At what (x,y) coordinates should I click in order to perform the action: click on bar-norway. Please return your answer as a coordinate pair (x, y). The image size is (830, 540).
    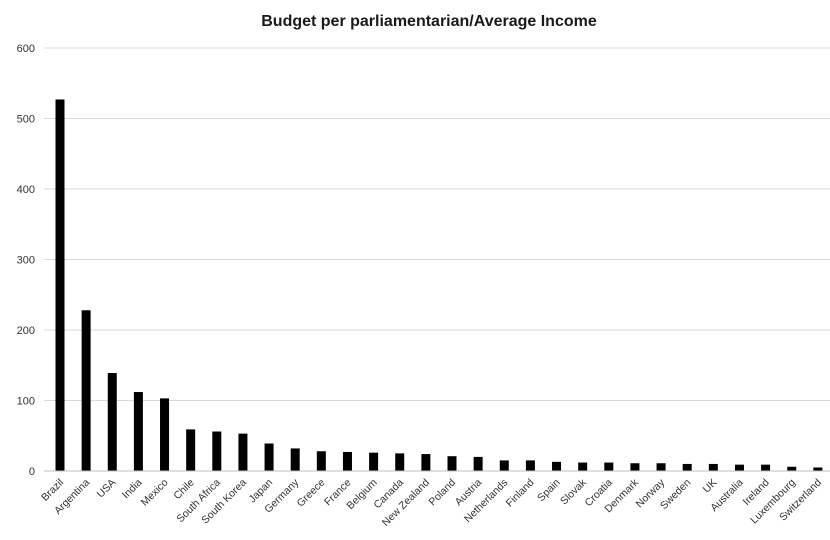
    Looking at the image, I should click on (661, 467).